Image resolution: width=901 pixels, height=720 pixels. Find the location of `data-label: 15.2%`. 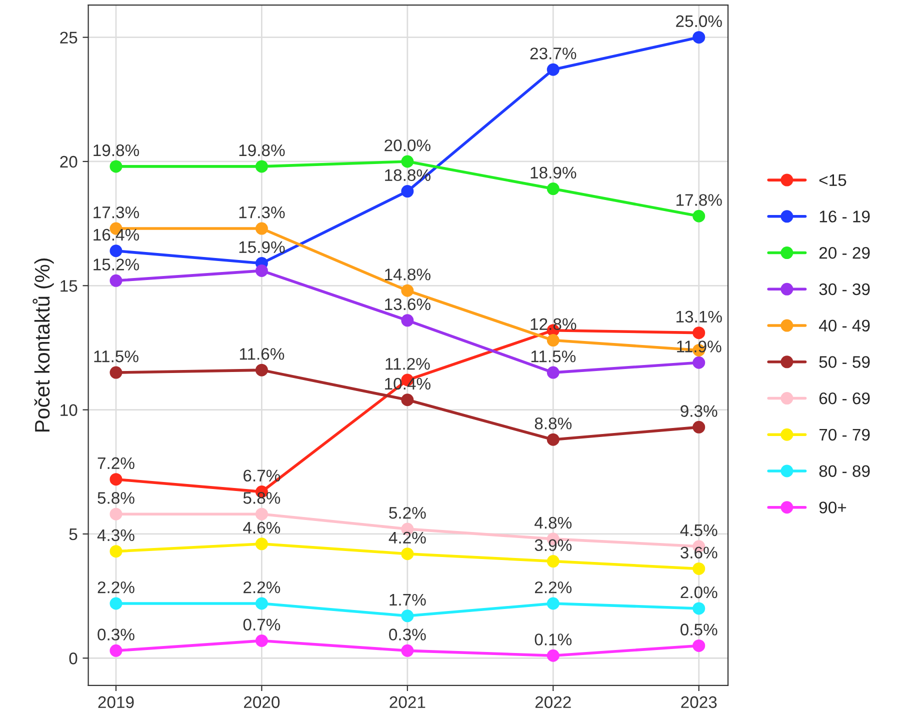

data-label: 15.2% is located at coordinates (117, 264).